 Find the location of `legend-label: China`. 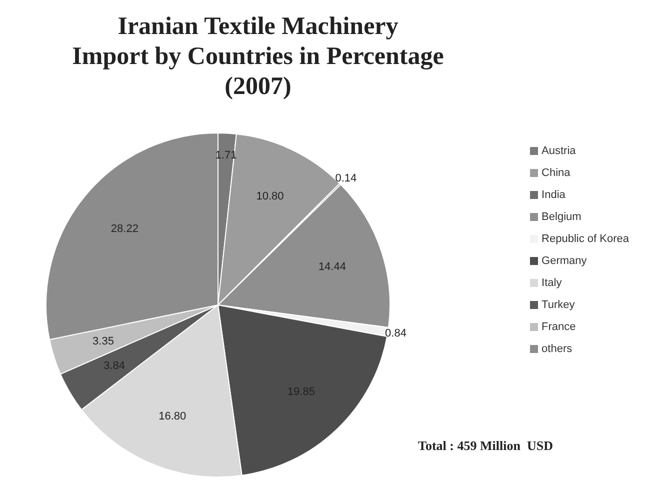

legend-label: China is located at coordinates (556, 173).